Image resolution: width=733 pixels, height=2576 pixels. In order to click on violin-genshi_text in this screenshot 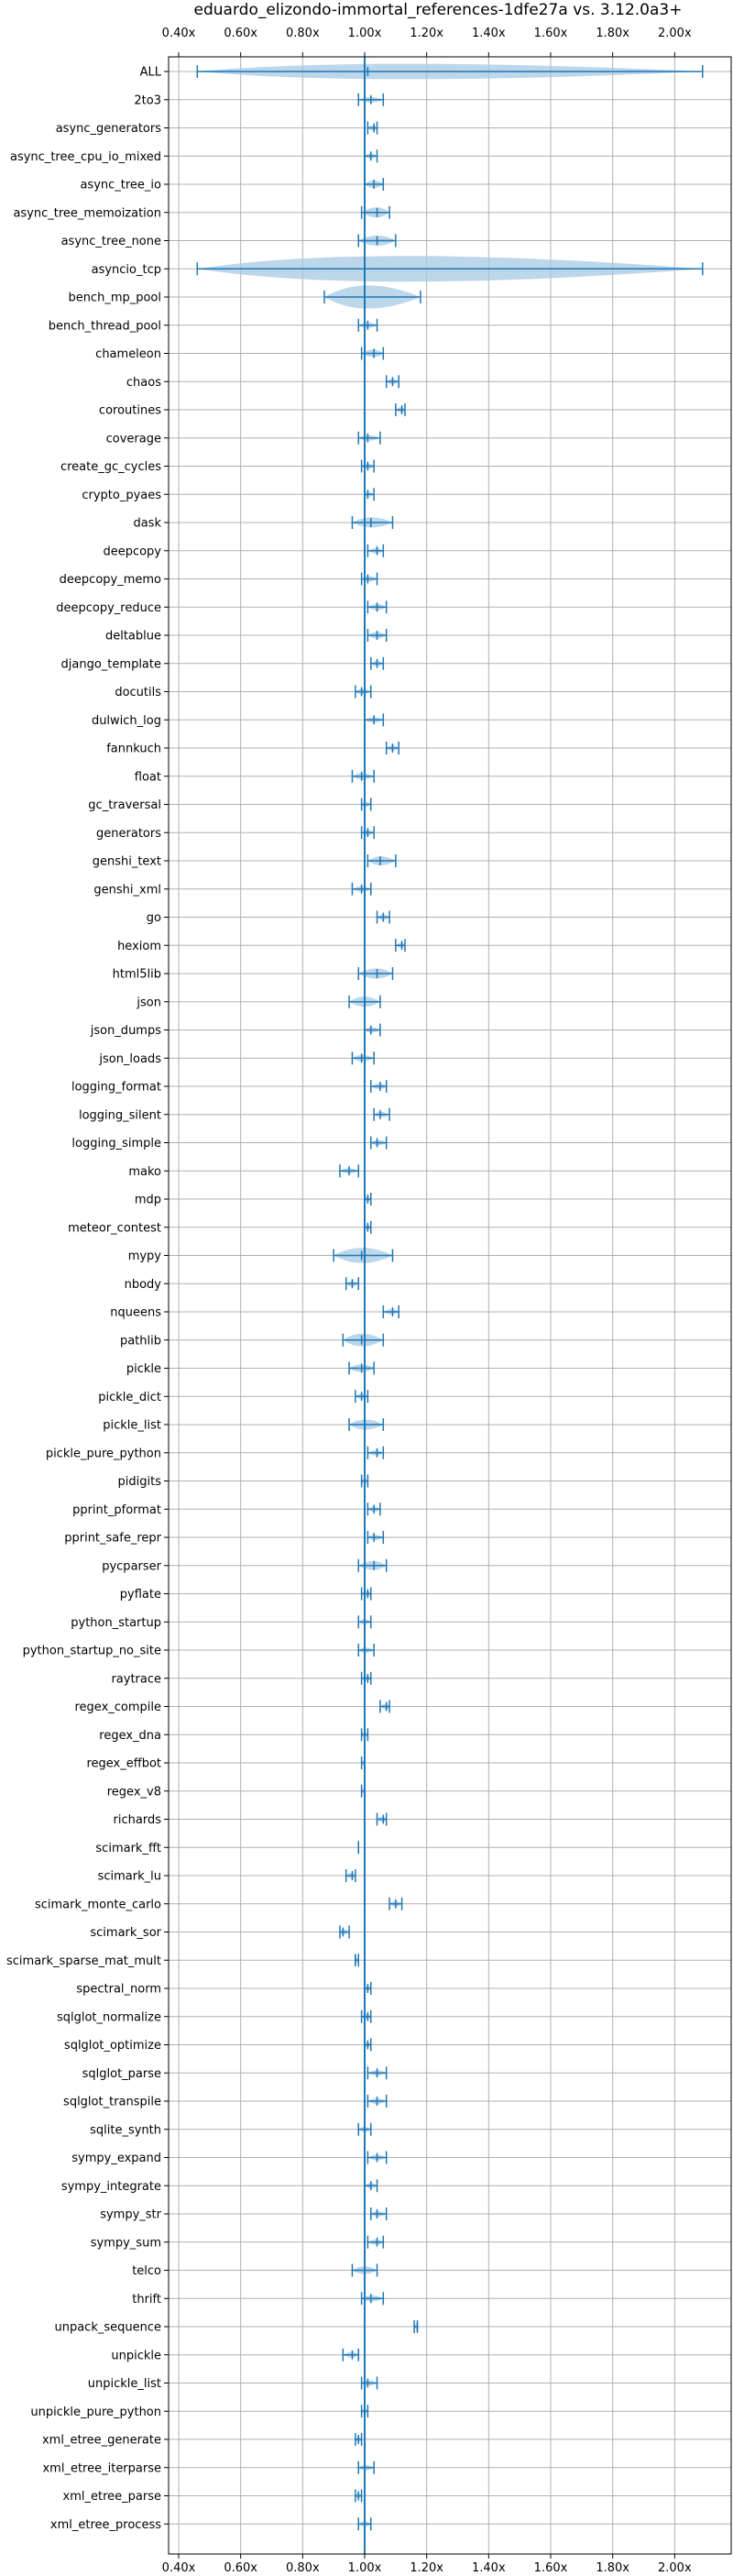, I will do `click(381, 860)`.